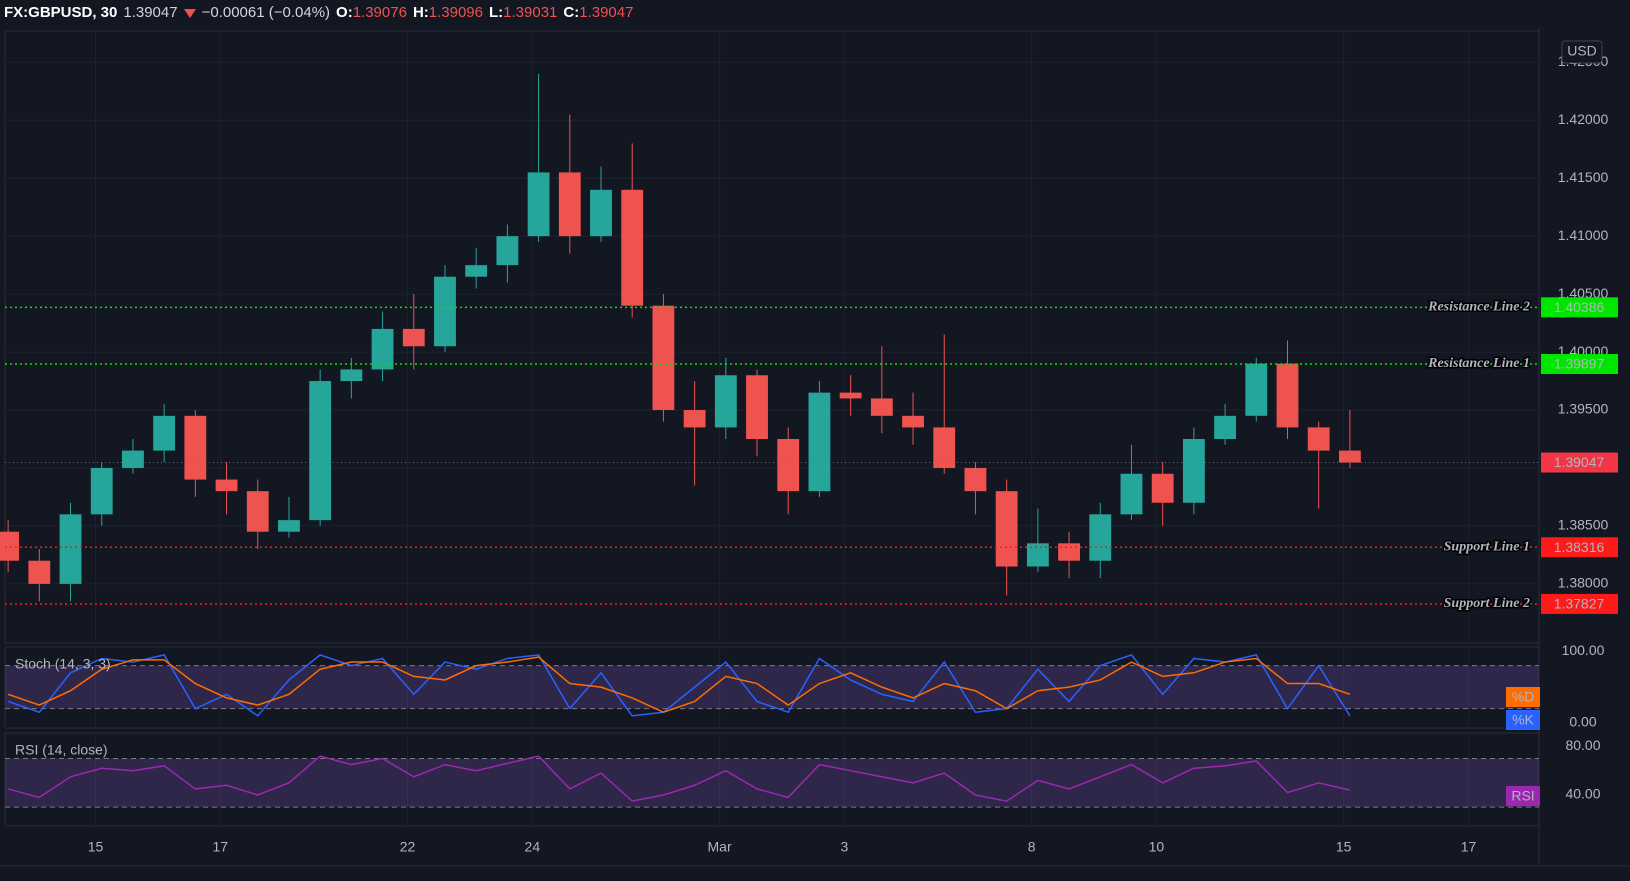 The width and height of the screenshot is (1630, 881). I want to click on x-tick-label: Mar, so click(720, 847).